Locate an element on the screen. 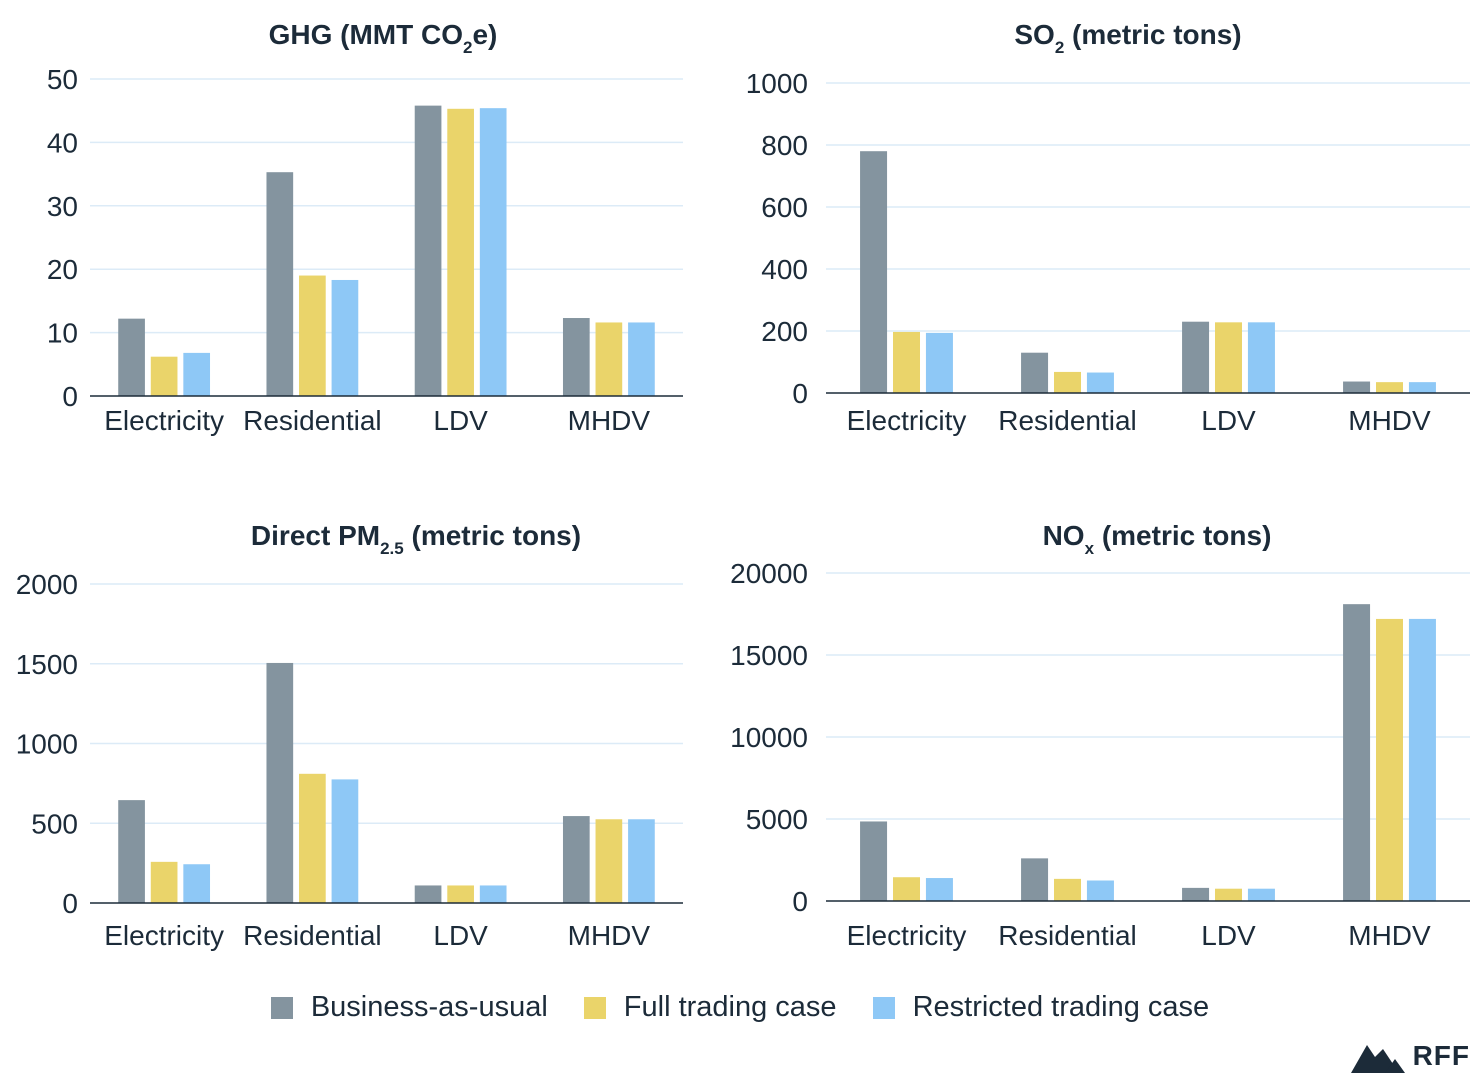 This screenshot has height=1081, width=1480. legend-swatch-restricted is located at coordinates (883, 1007).